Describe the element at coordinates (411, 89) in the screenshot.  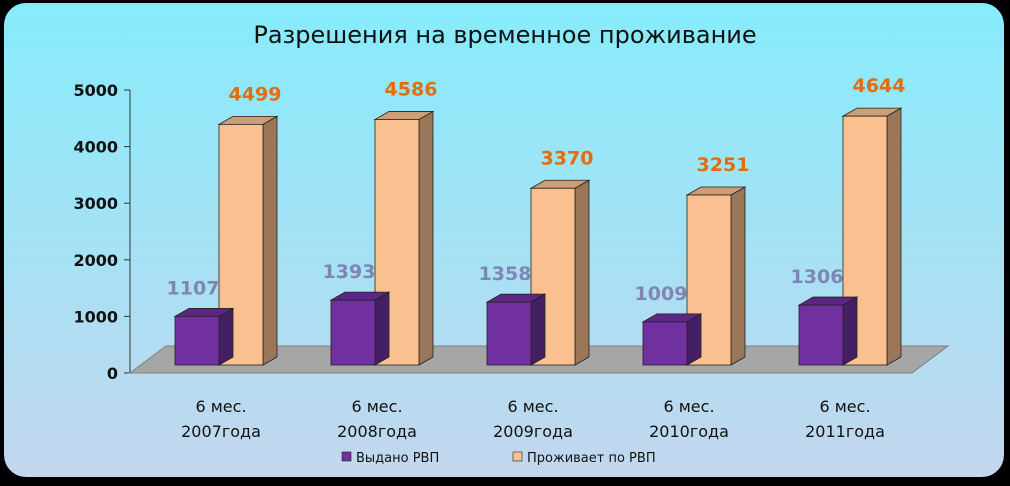
I see `data-label-series-2: 4586` at that location.